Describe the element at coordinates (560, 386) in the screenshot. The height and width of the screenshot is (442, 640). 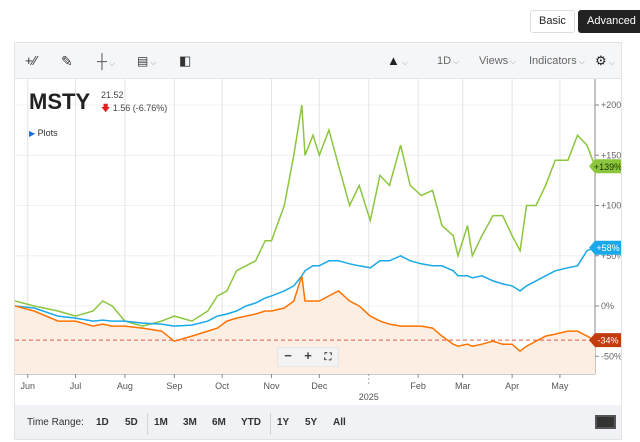
I see `x-tick-label: May` at that location.